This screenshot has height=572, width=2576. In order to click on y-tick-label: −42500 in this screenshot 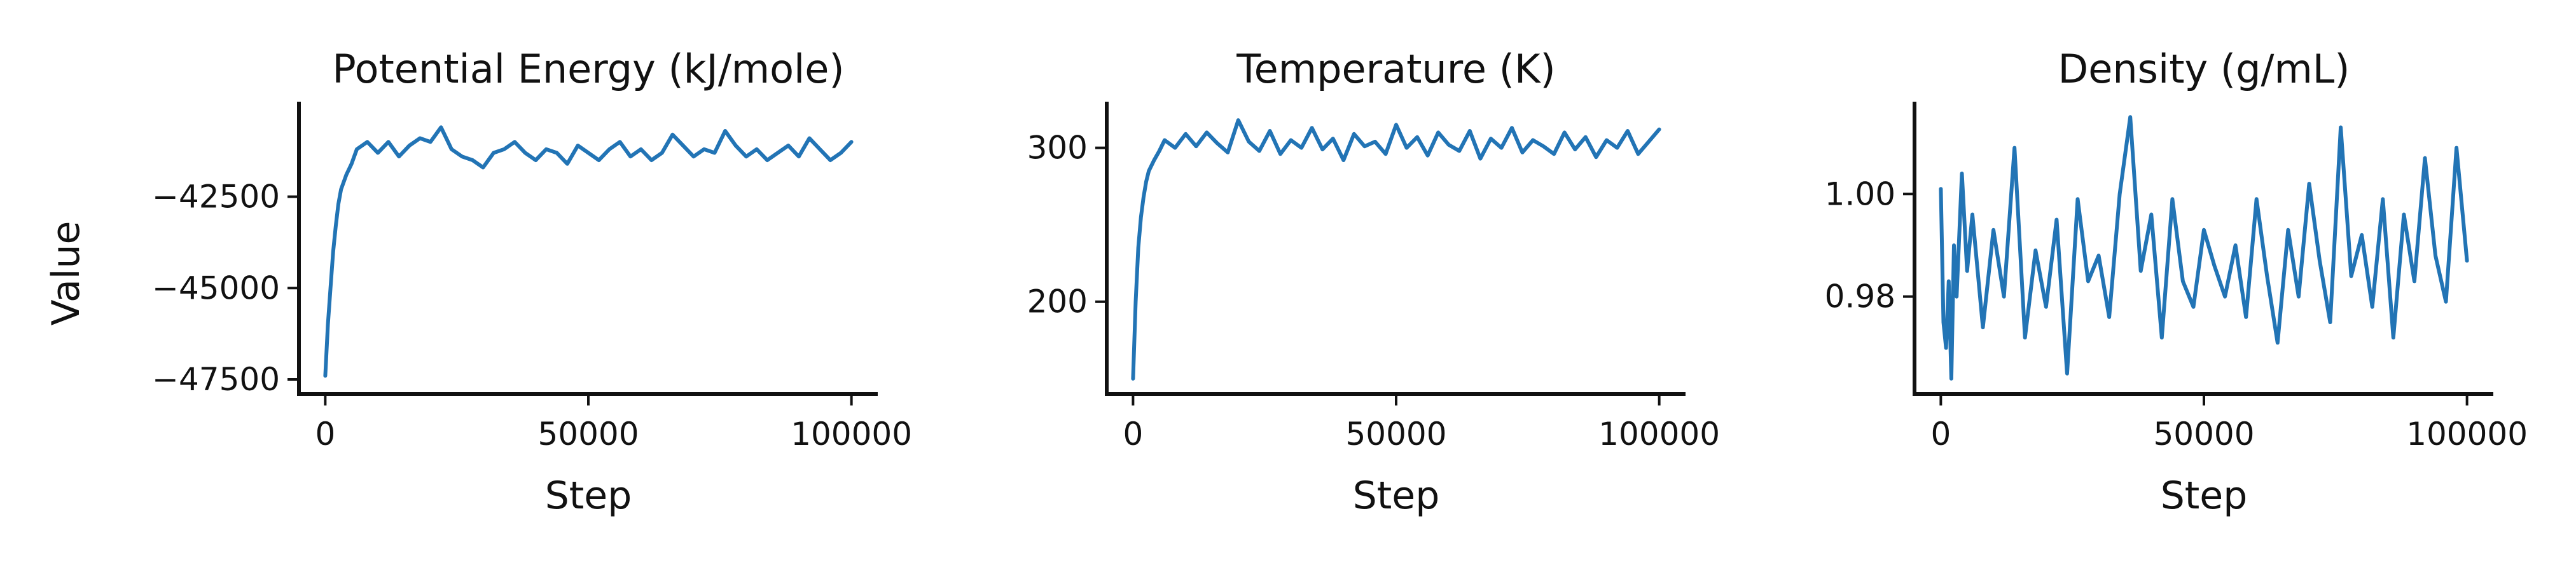, I will do `click(216, 197)`.